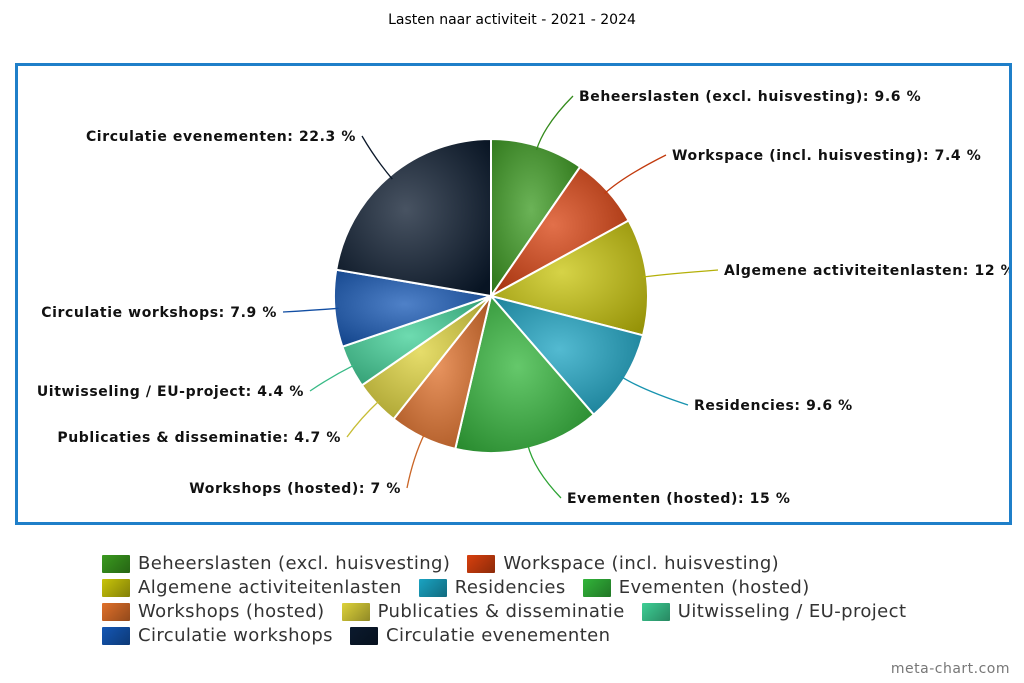 This screenshot has width=1024, height=683. I want to click on slice-label: Evementen (hosted): 15 %, so click(678, 499).